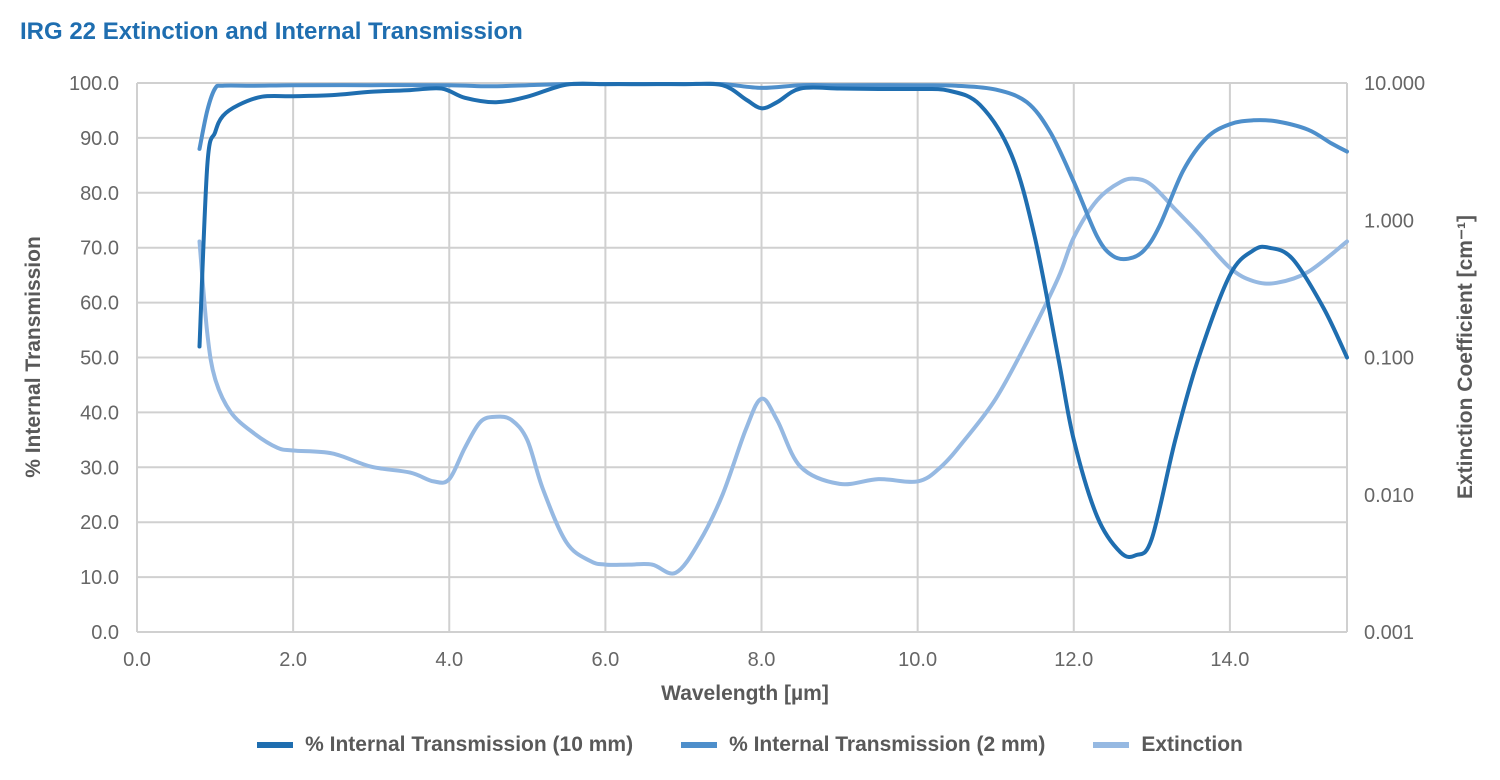  What do you see at coordinates (686, 660) in the screenshot?
I see `x-axis-ticks: 0.0 2.0 4.0 6.0 8.0 10.0 12.0 14.0` at bounding box center [686, 660].